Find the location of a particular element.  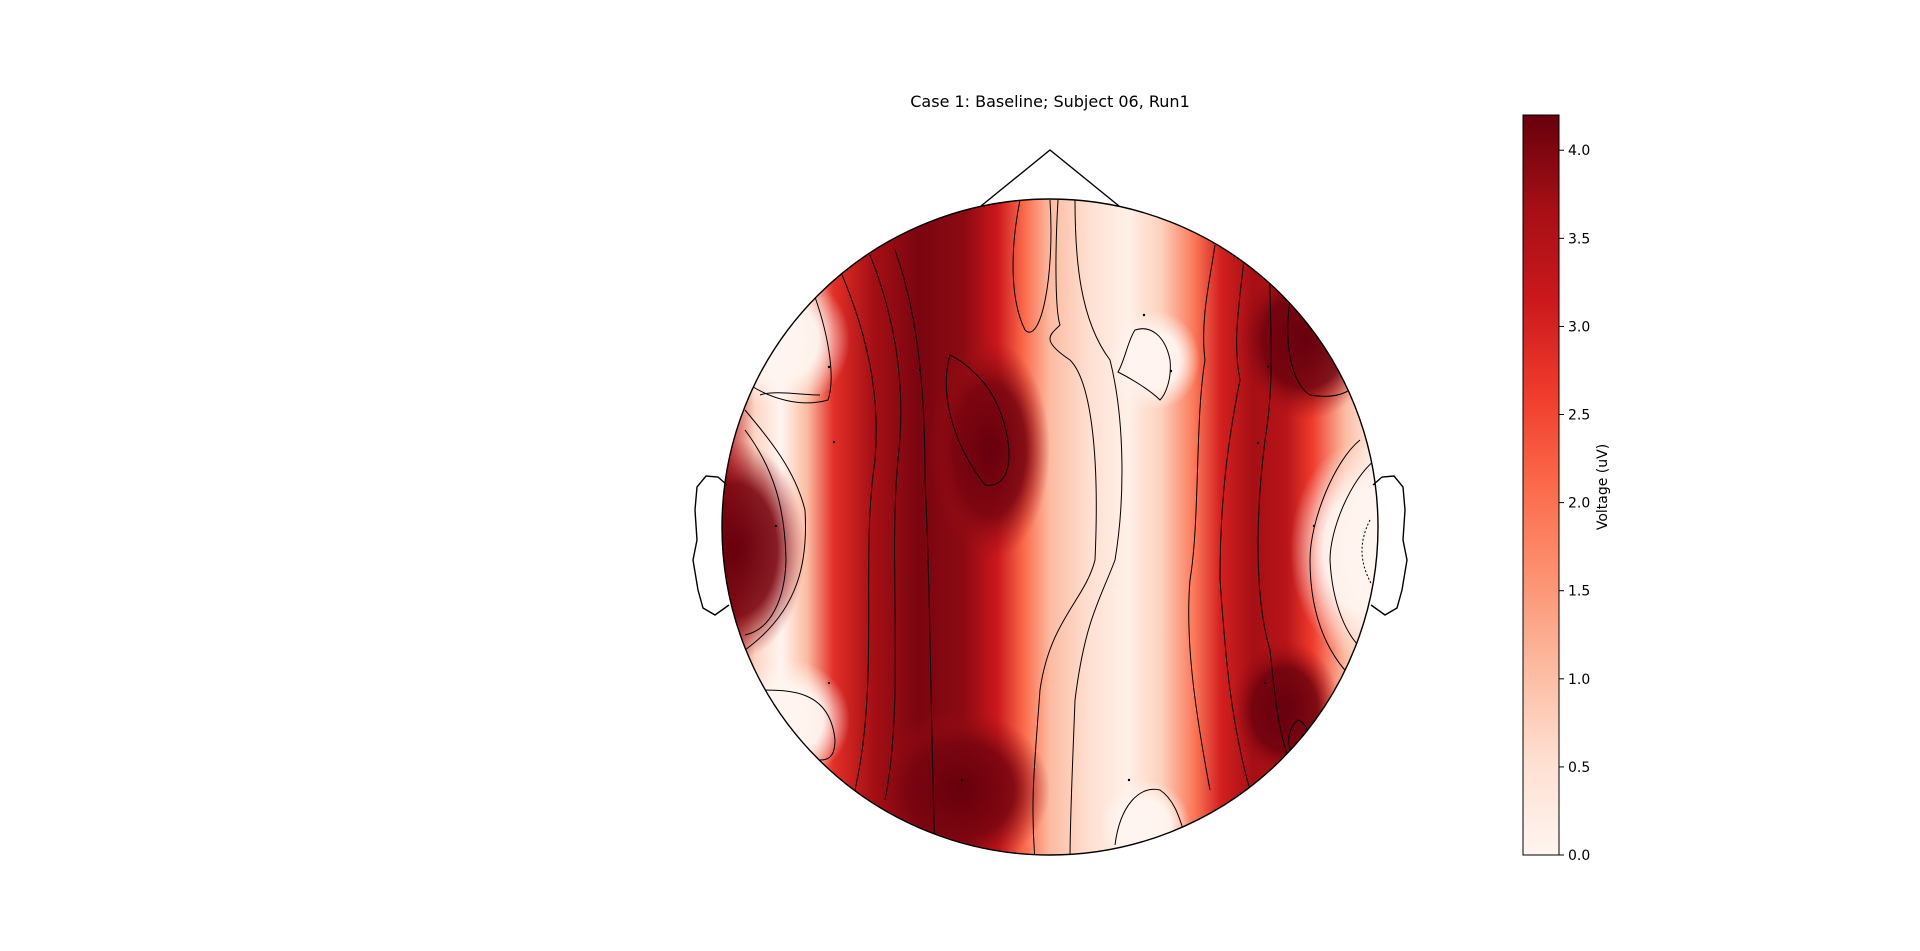

right-ear-outline is located at coordinates (1389, 545).